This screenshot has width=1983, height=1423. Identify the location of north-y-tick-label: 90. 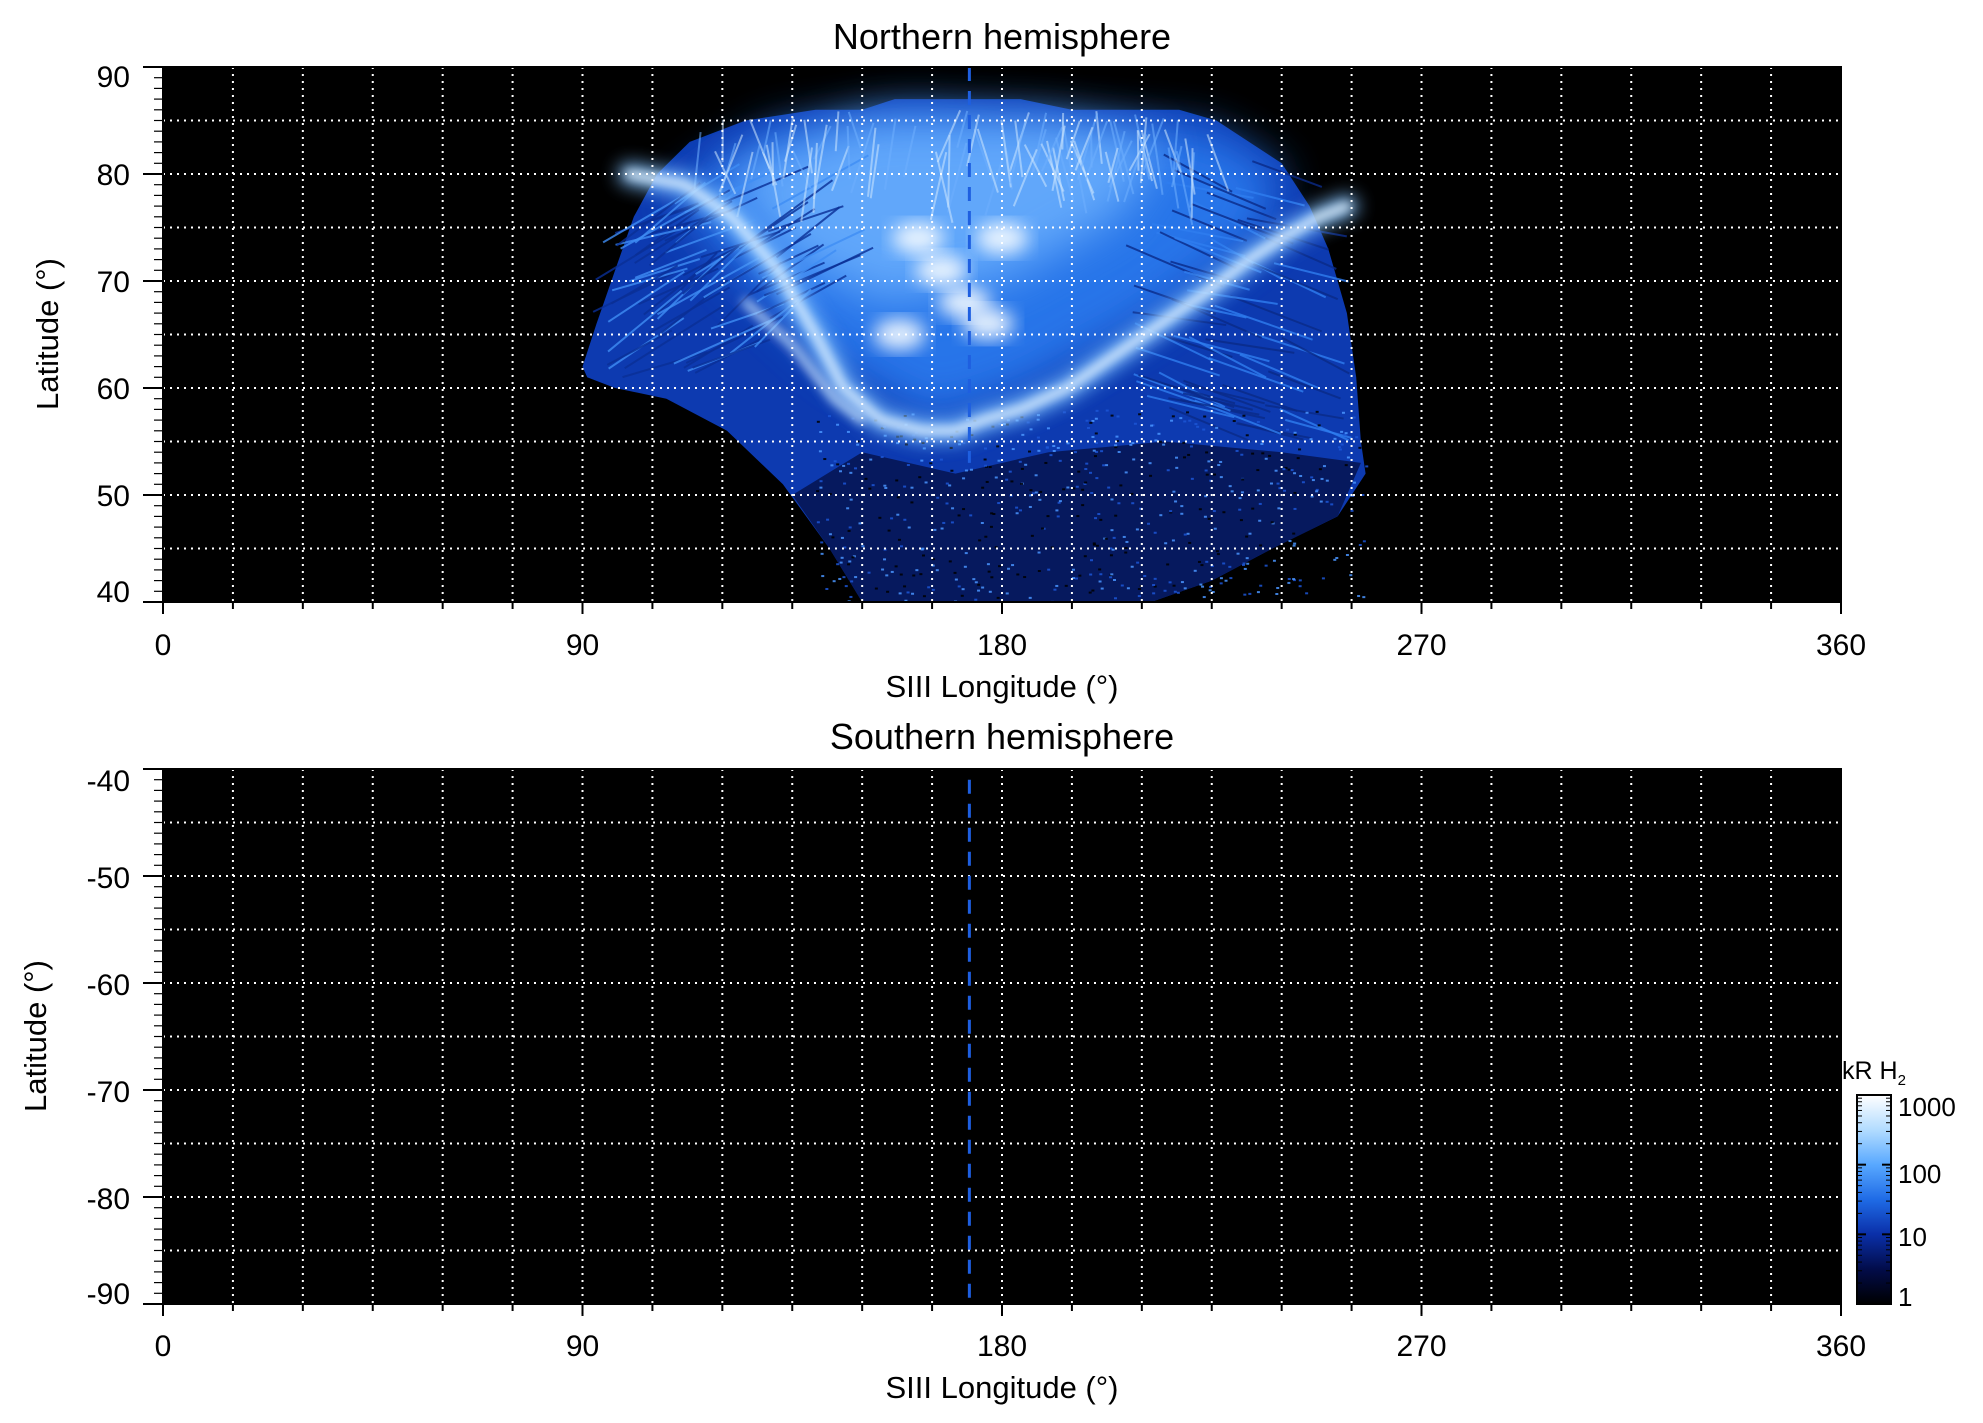
(113, 77).